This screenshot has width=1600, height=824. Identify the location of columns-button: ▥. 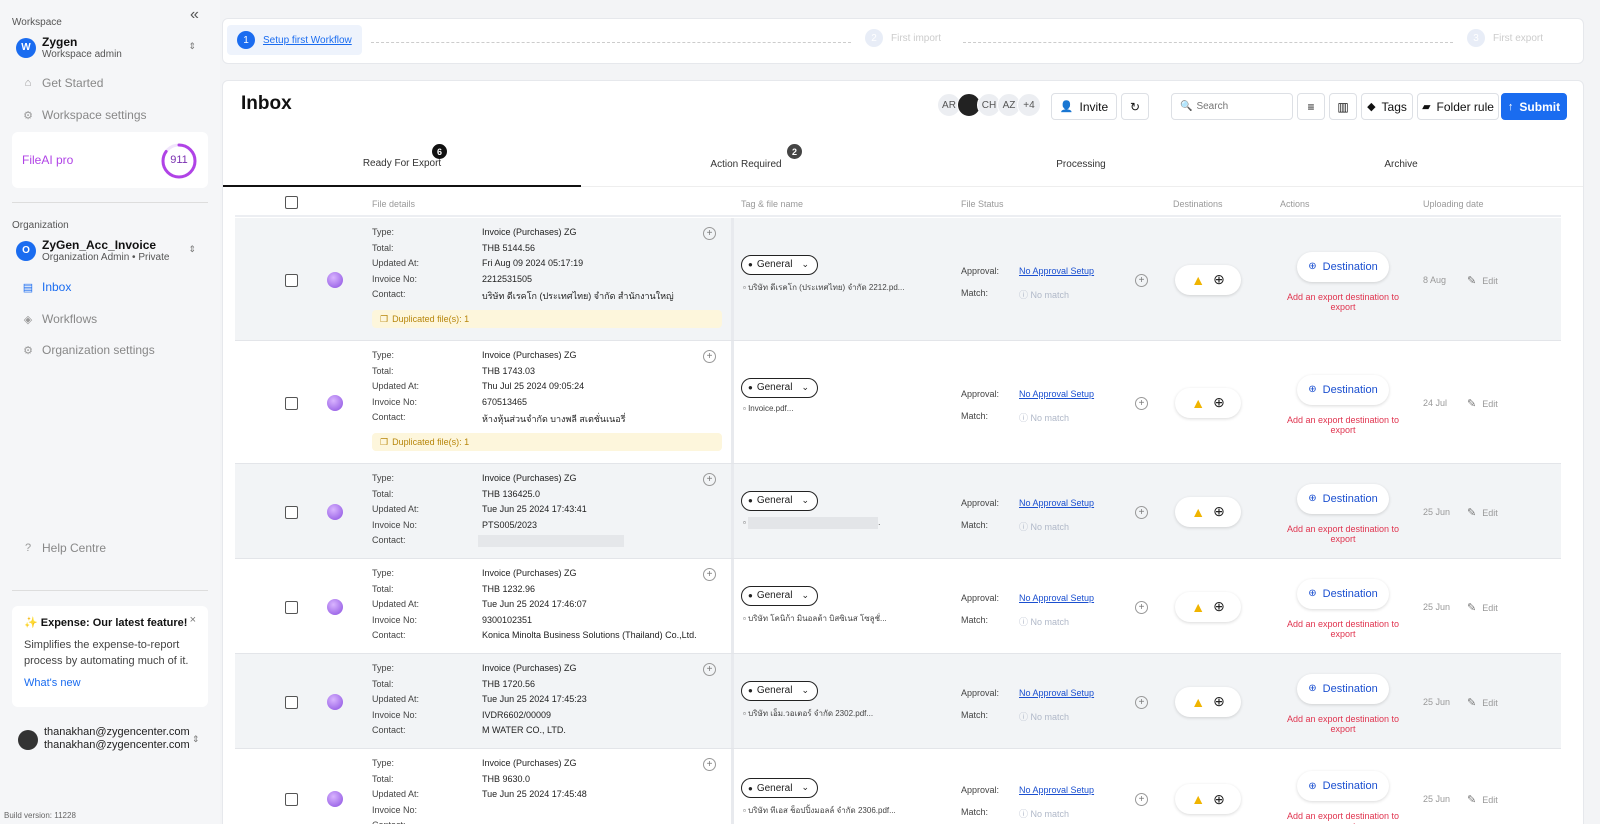
(1343, 106).